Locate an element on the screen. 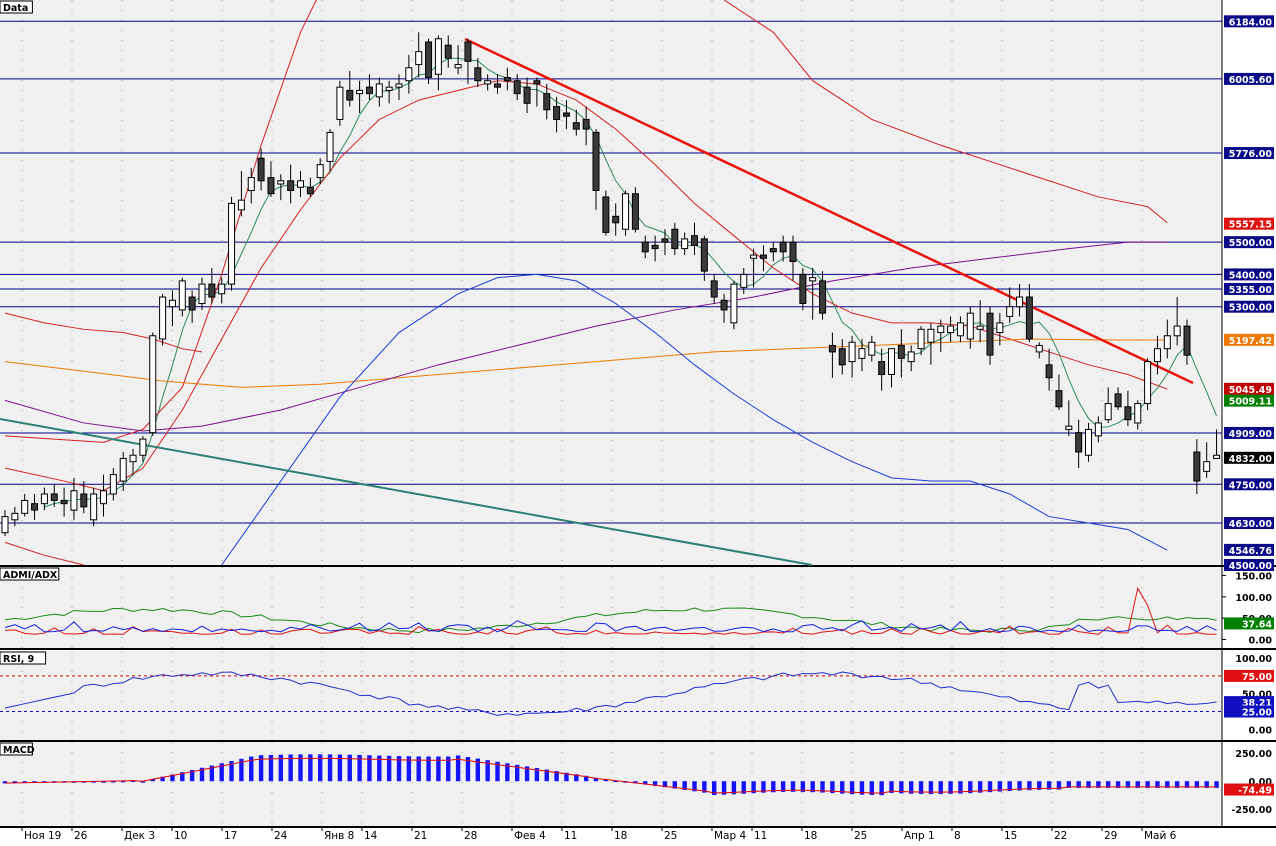 This screenshot has width=1276, height=846. rsi-tag-box is located at coordinates (1249, 702).